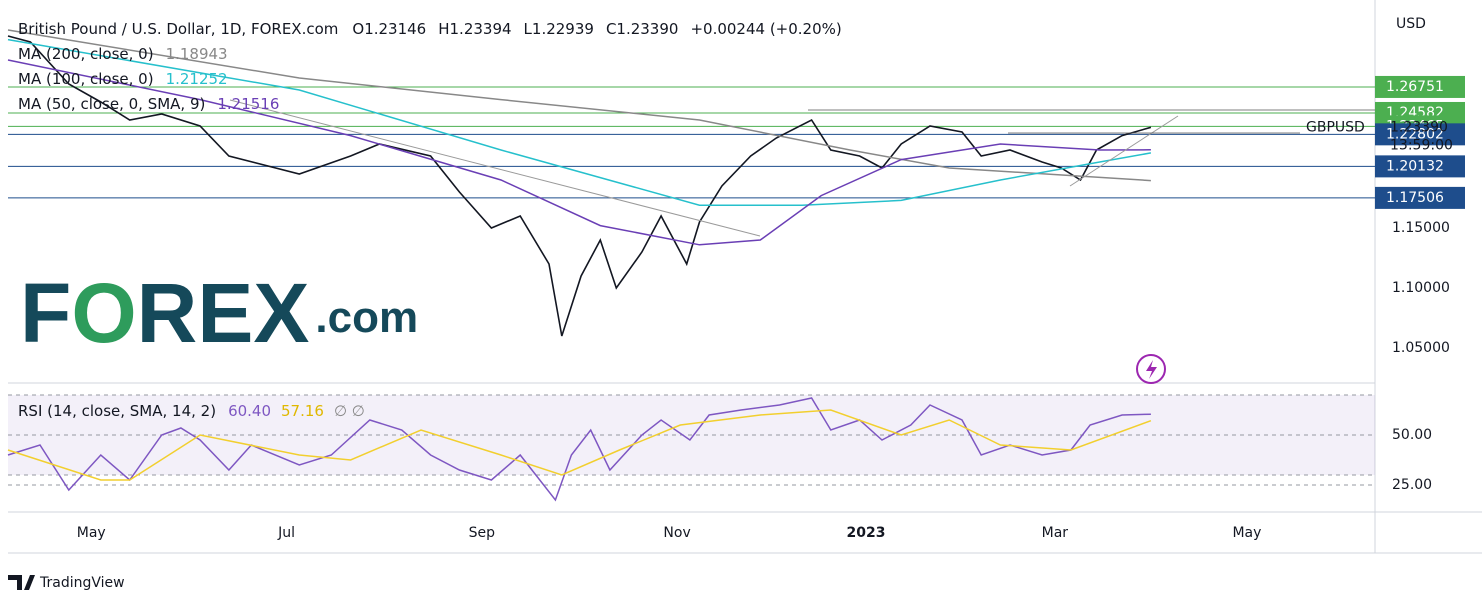 The width and height of the screenshot is (1482, 608). I want to click on legend-name: MA (200, close, 0), so click(86, 54).